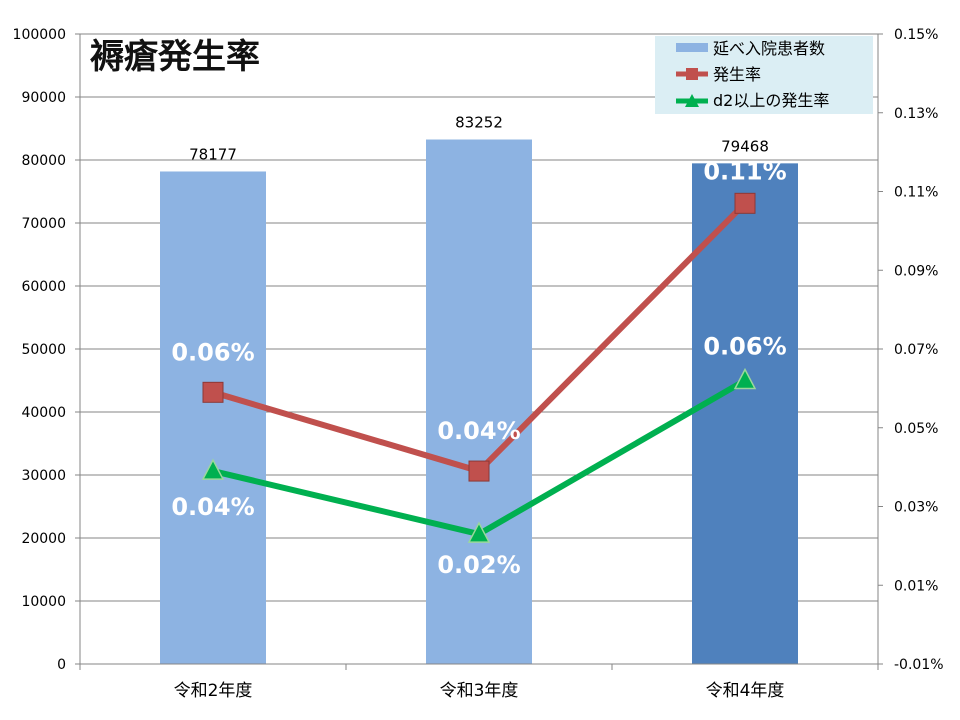 The image size is (960, 720). What do you see at coordinates (213, 154) in the screenshot?
I see `bar-value-label: 78177` at bounding box center [213, 154].